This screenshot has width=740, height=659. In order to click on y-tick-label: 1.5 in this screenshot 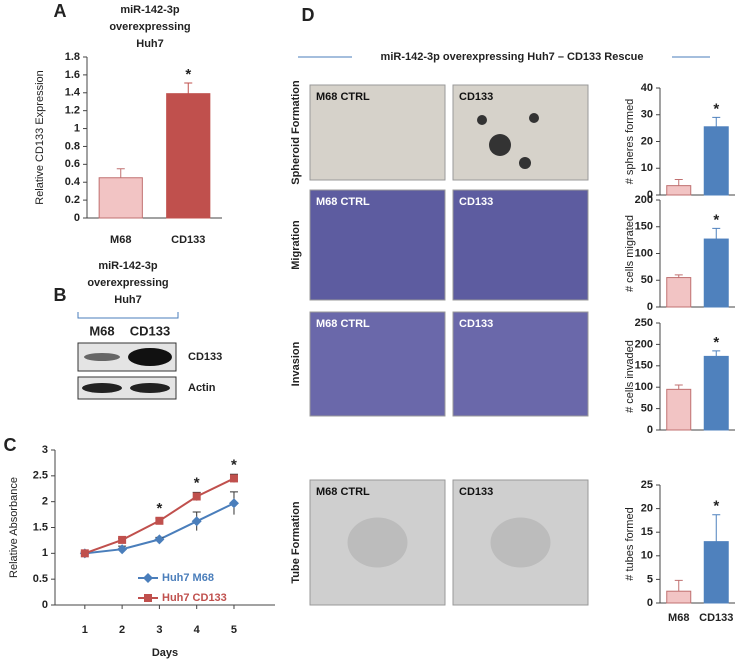, I will do `click(40, 527)`.